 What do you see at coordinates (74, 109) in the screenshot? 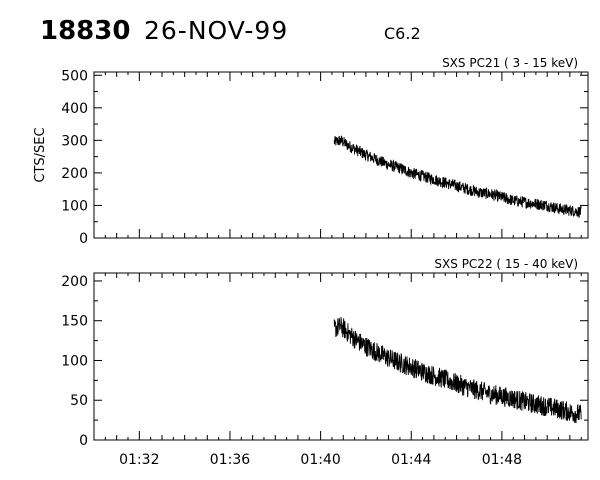
I see `y-tick-label: 400` at bounding box center [74, 109].